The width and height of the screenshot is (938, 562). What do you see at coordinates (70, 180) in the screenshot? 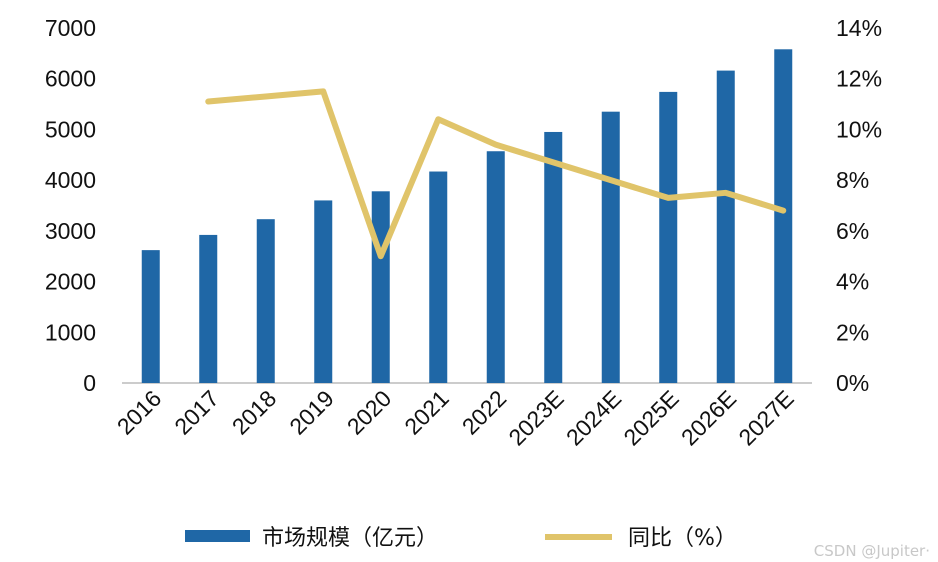
I see `left-tick-label: 4000` at bounding box center [70, 180].